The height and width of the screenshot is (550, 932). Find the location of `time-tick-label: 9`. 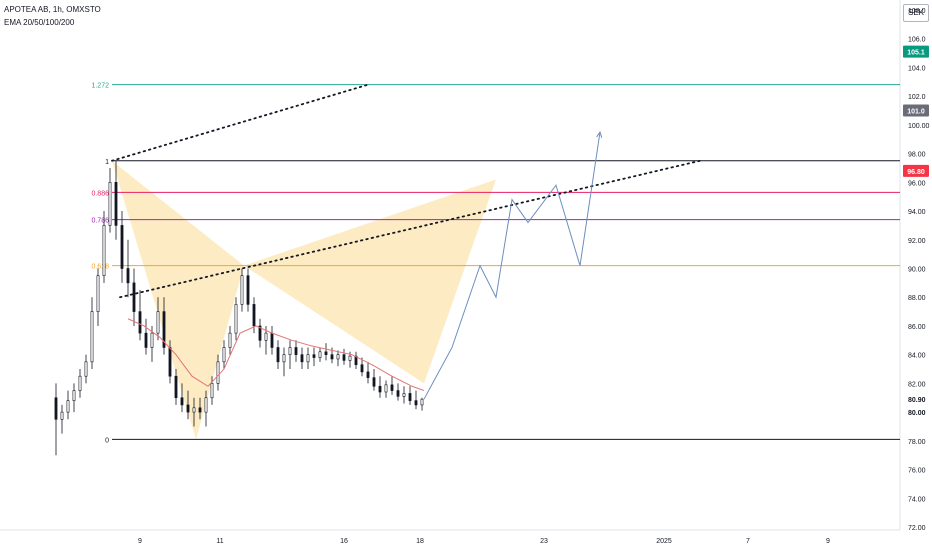

time-tick-label: 9 is located at coordinates (140, 541).